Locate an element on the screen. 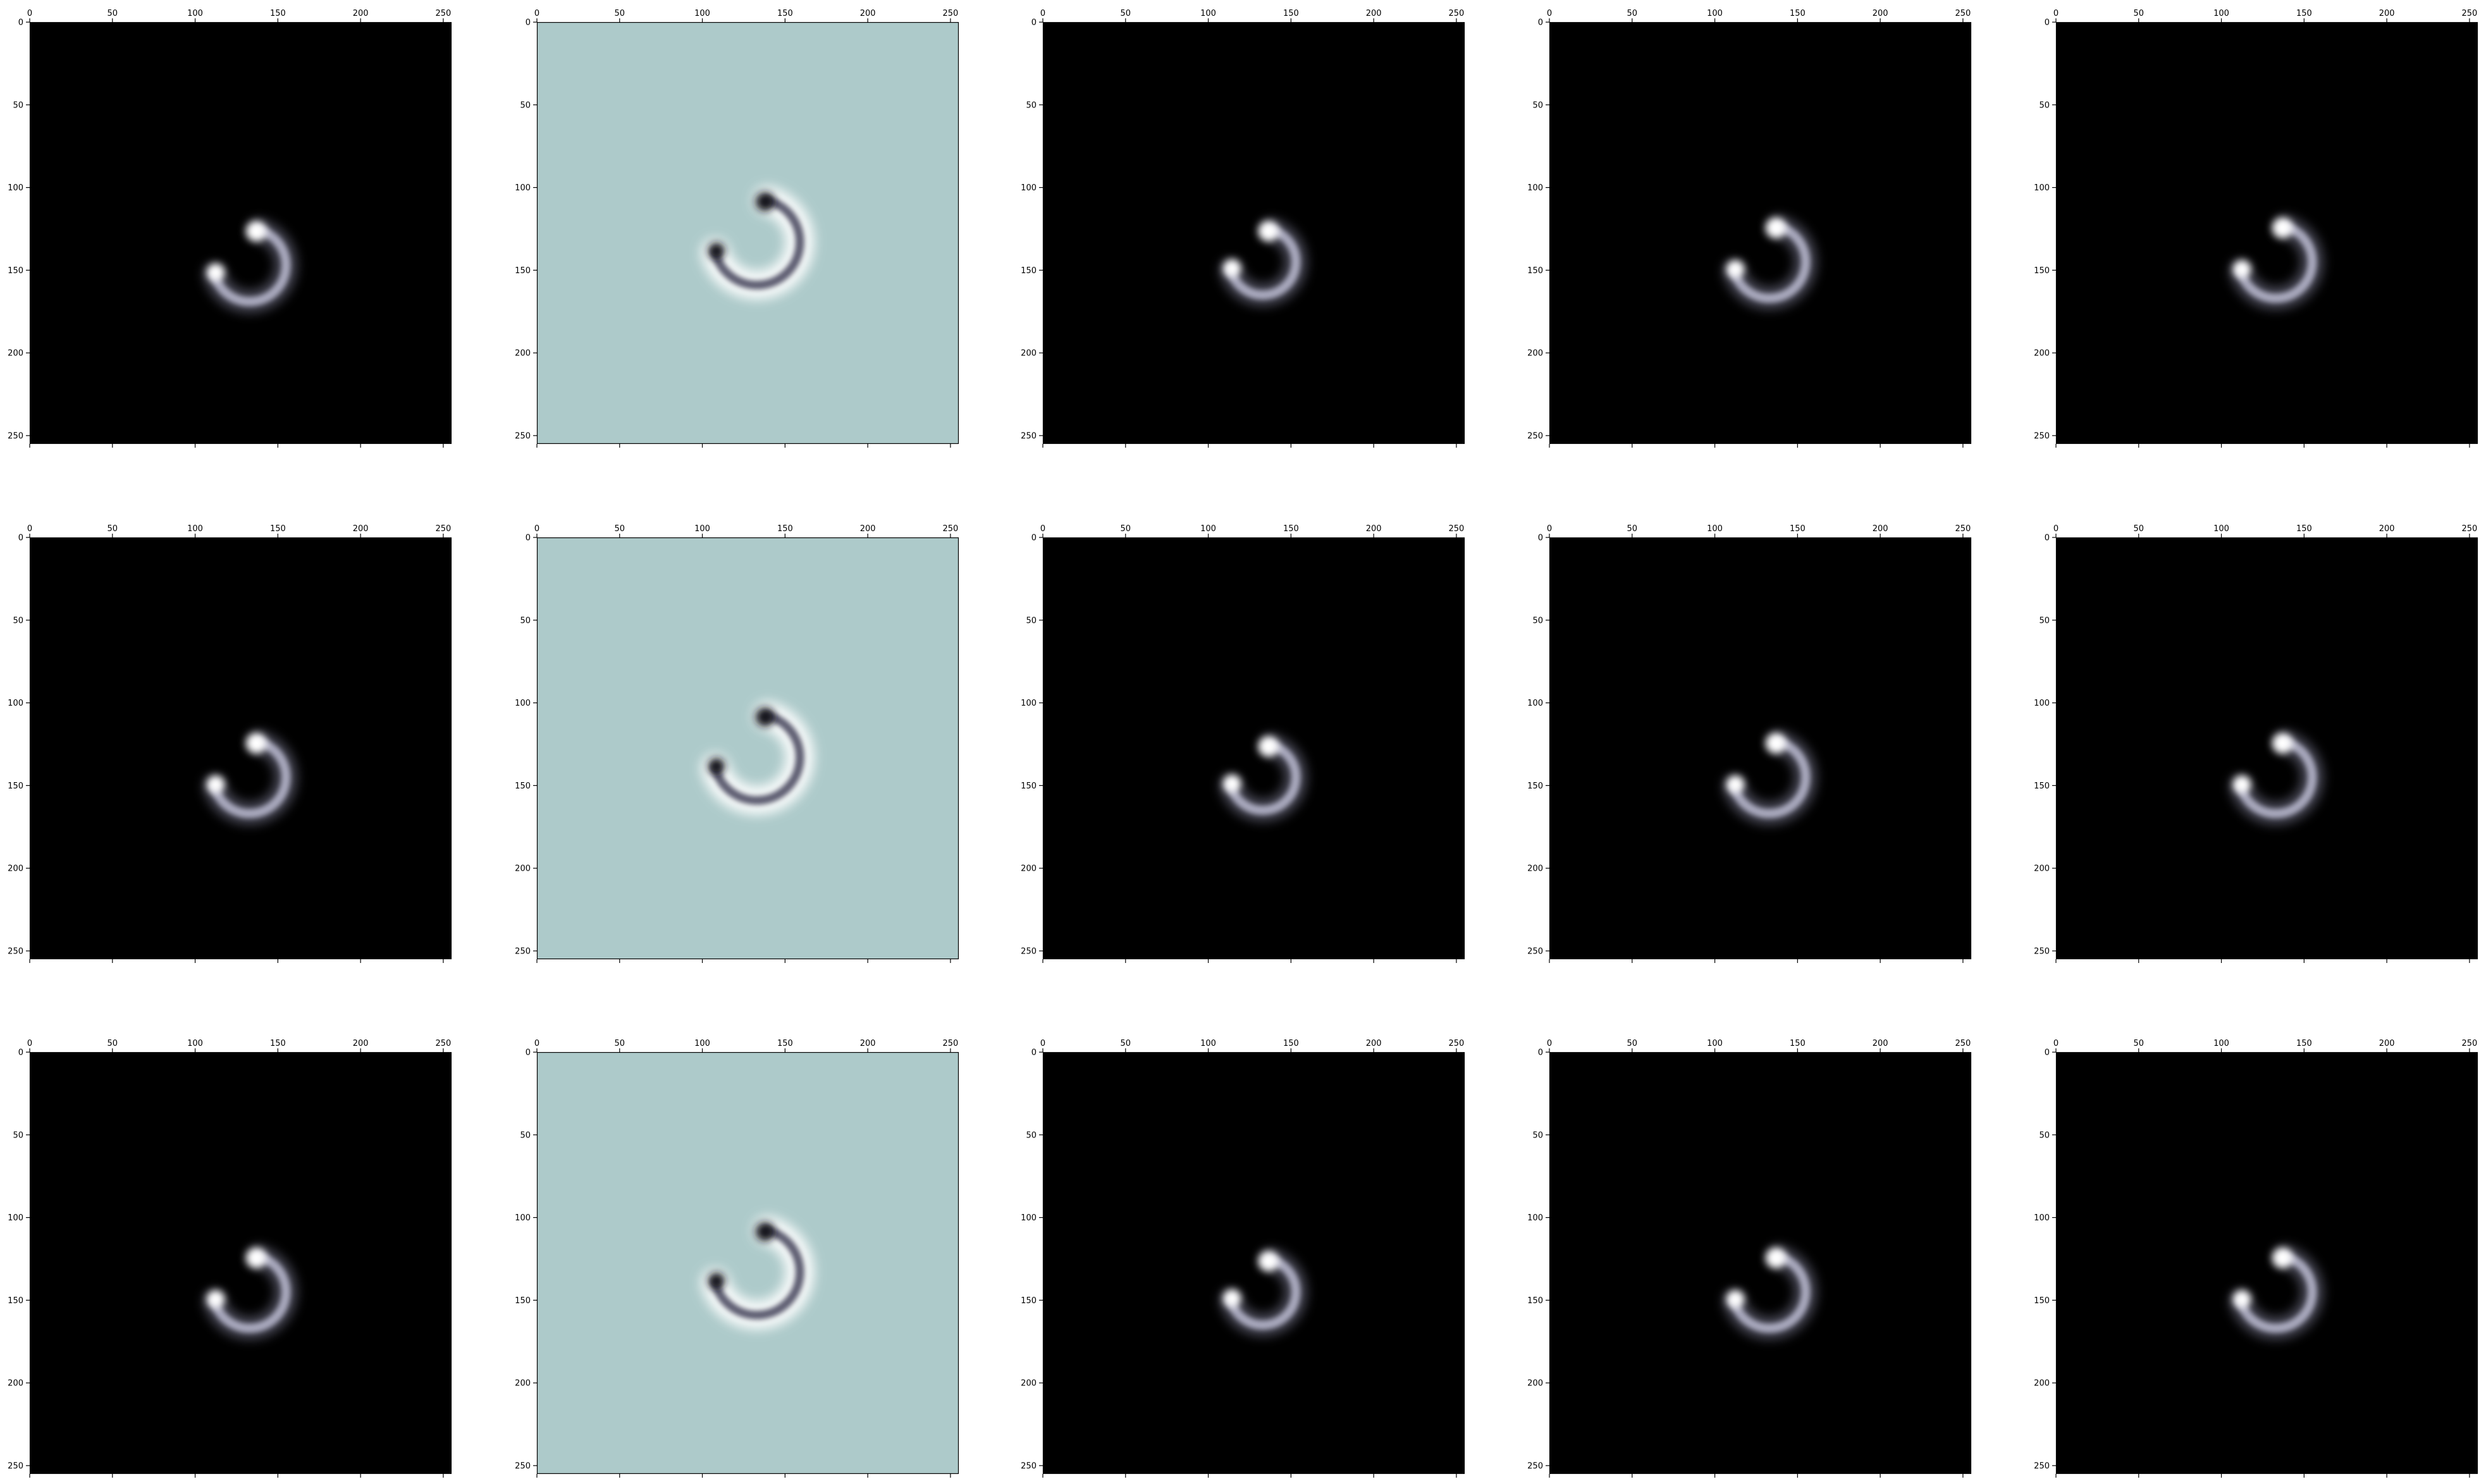 This screenshot has width=2486, height=1484. image-panel-r3-c1: 0 50 100 150 200 250 0 50 100 150 200 250 is located at coordinates (230, 1258).